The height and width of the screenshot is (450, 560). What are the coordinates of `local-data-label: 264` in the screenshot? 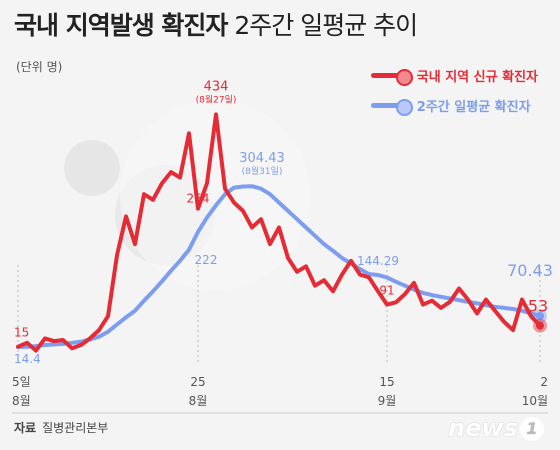 It's located at (198, 199).